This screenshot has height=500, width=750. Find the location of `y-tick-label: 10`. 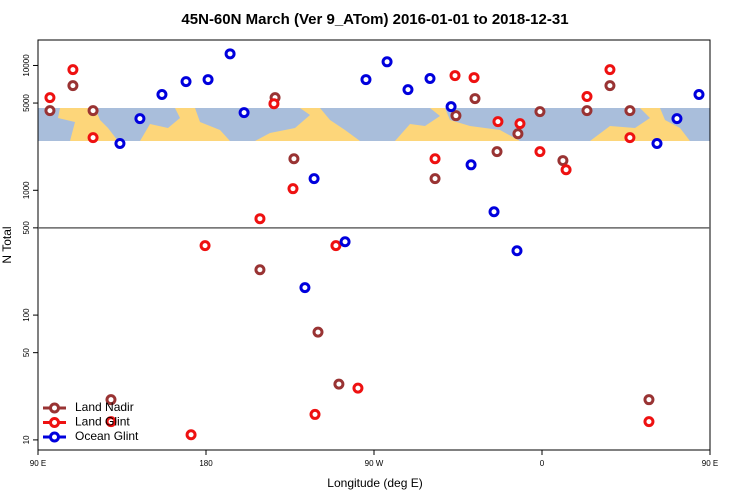

y-tick-label: 10 is located at coordinates (26, 439).